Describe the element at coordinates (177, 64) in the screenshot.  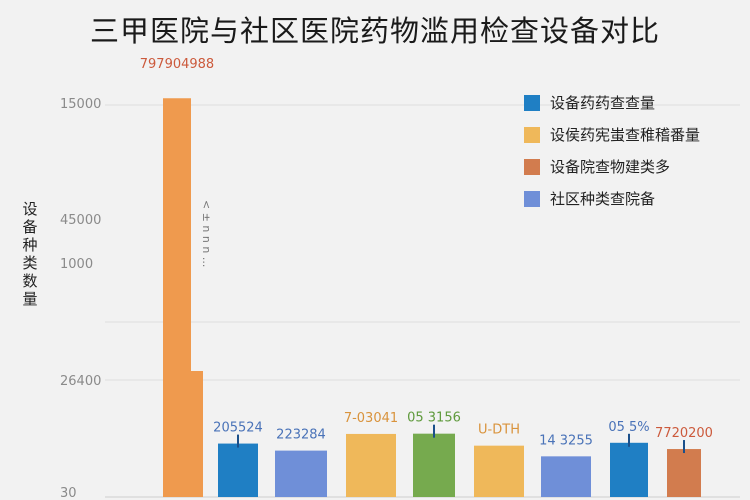
I see `bar-data-label: 797904988` at that location.